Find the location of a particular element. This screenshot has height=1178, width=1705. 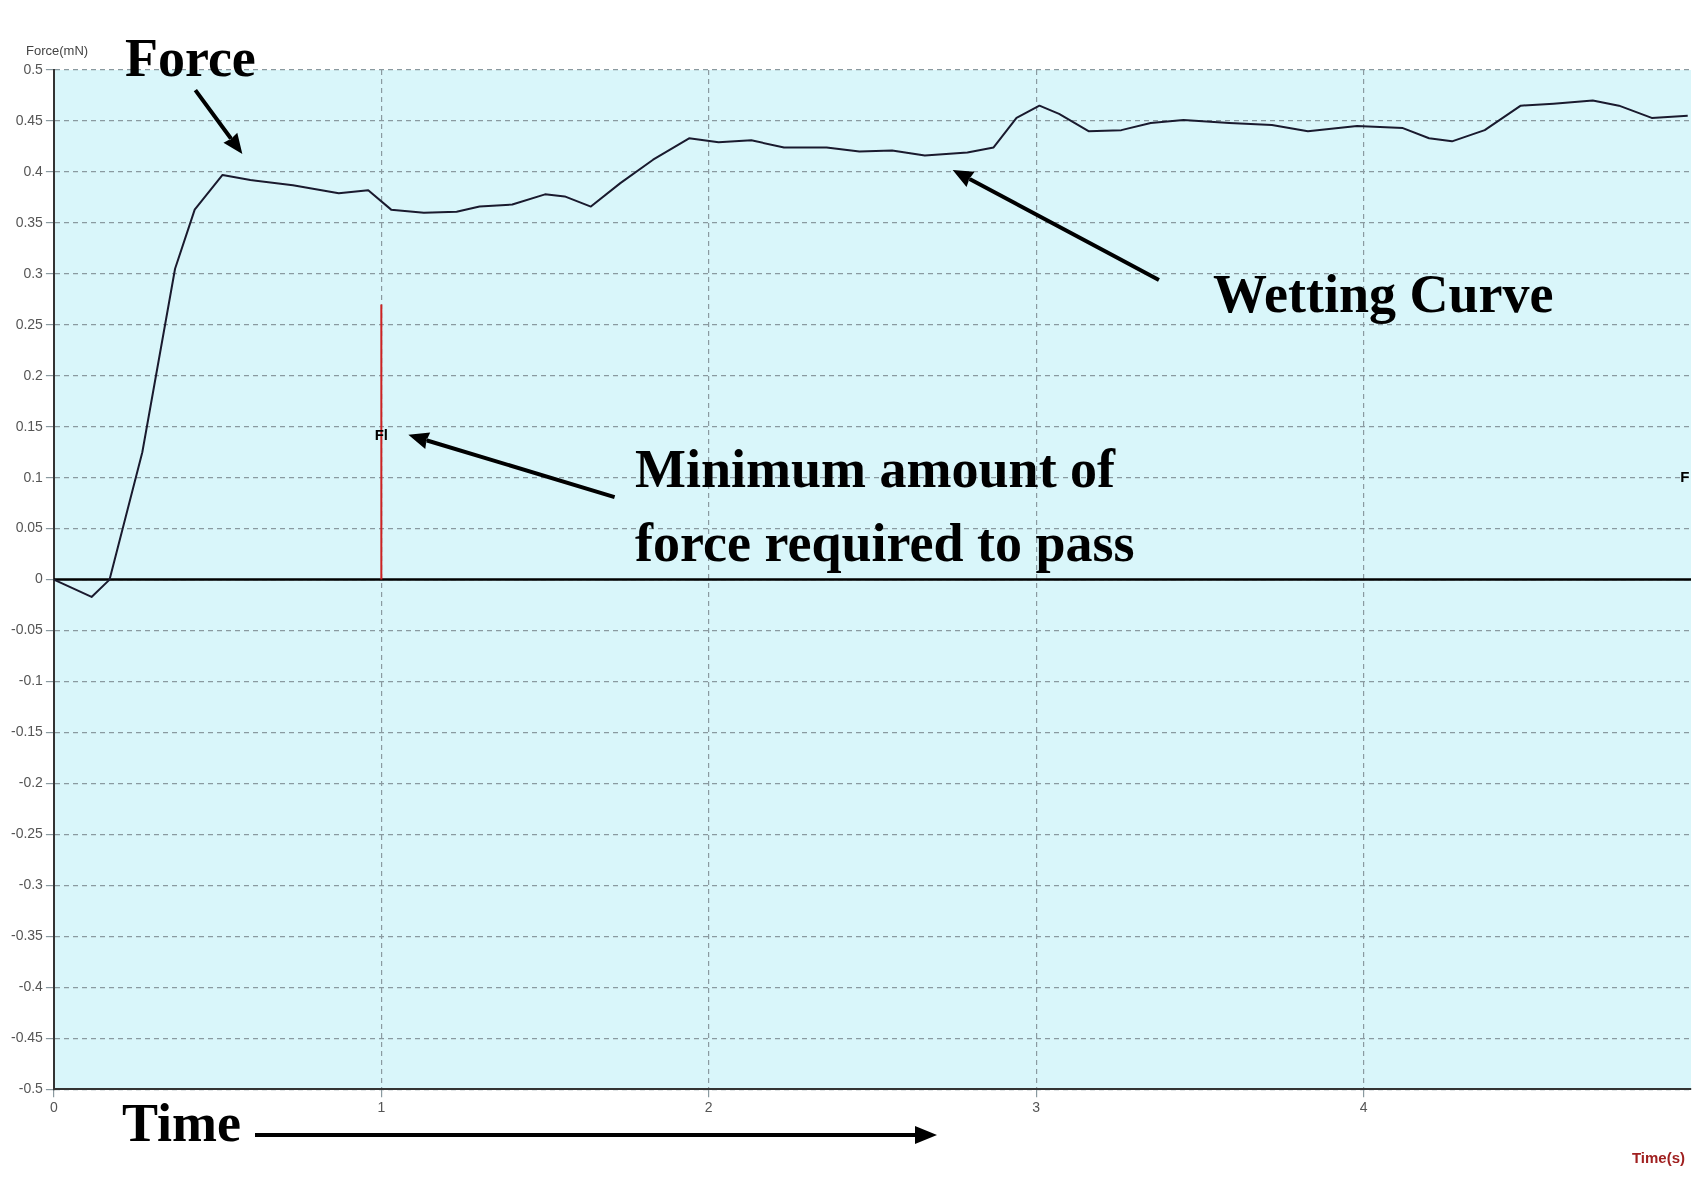

y-tick-label: 0.15 is located at coordinates (29, 425).